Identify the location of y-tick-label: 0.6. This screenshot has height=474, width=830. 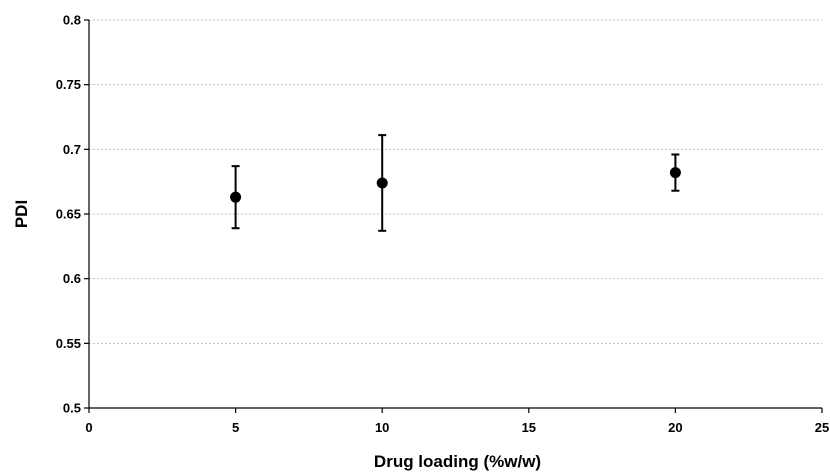
(72, 278).